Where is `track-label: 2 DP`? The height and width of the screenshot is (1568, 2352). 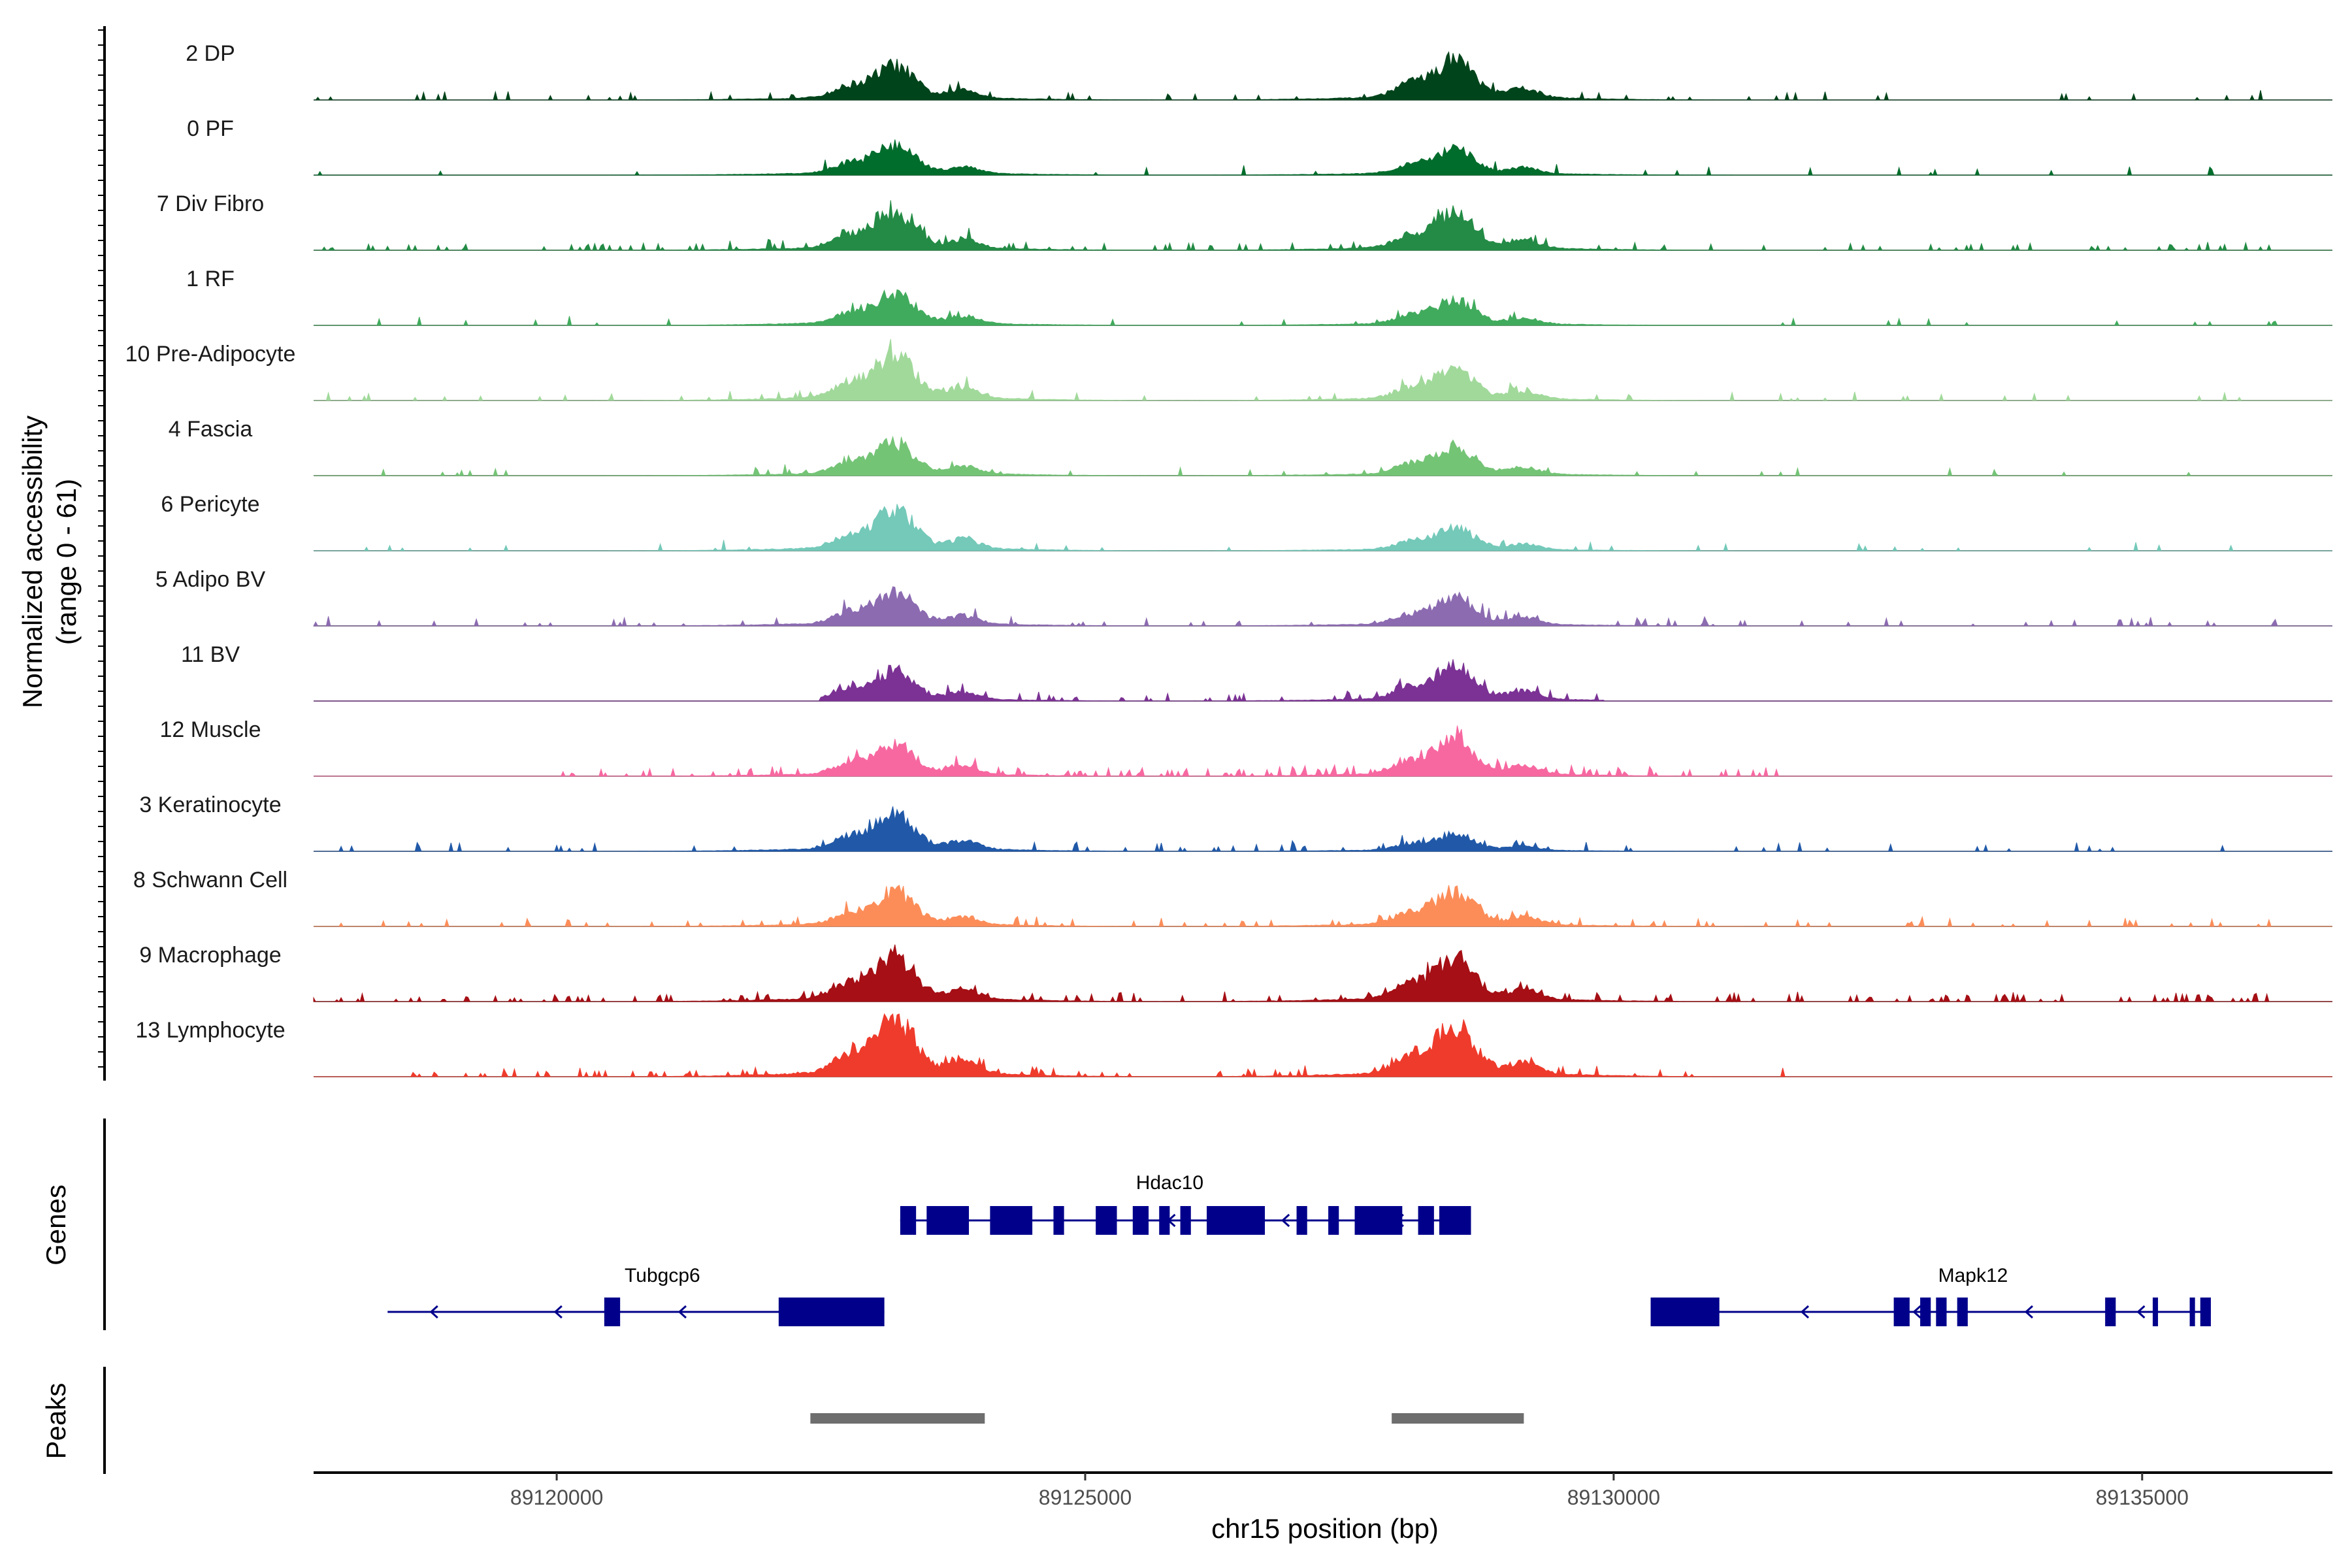
track-label: 2 DP is located at coordinates (210, 53).